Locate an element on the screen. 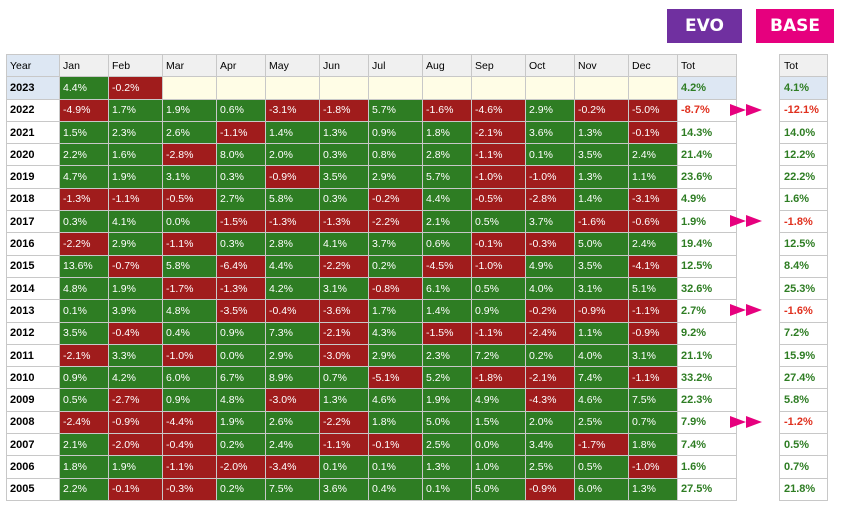 Image resolution: width=842 pixels, height=519 pixels. month-cell-apr: -1.3% is located at coordinates (241, 288).